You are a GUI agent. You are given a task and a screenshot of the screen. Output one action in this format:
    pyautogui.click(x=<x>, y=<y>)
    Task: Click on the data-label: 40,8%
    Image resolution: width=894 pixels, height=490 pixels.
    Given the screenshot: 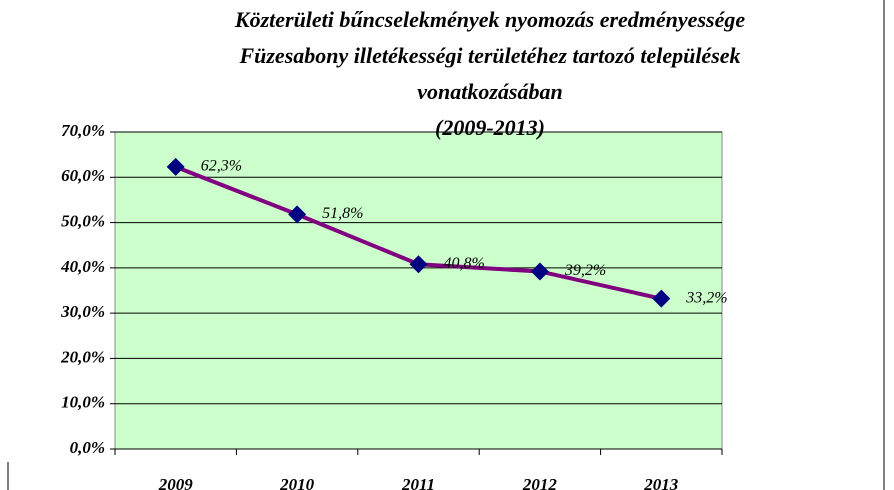 What is the action you would take?
    pyautogui.click(x=464, y=263)
    